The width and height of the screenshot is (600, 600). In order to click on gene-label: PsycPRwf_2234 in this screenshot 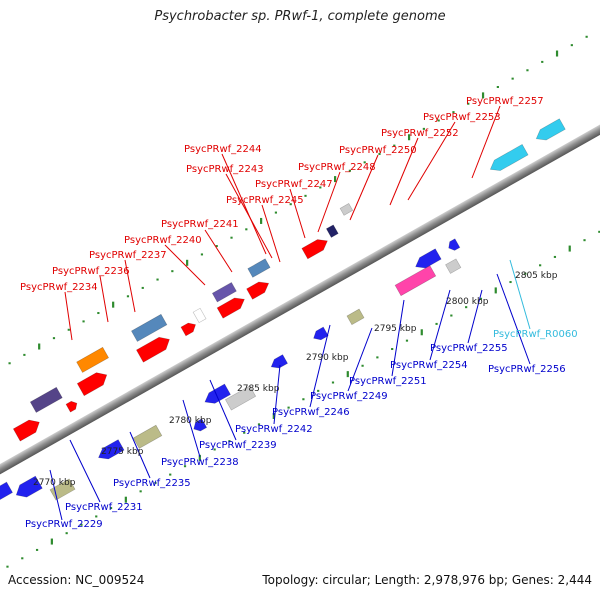, I will do `click(59, 287)`.